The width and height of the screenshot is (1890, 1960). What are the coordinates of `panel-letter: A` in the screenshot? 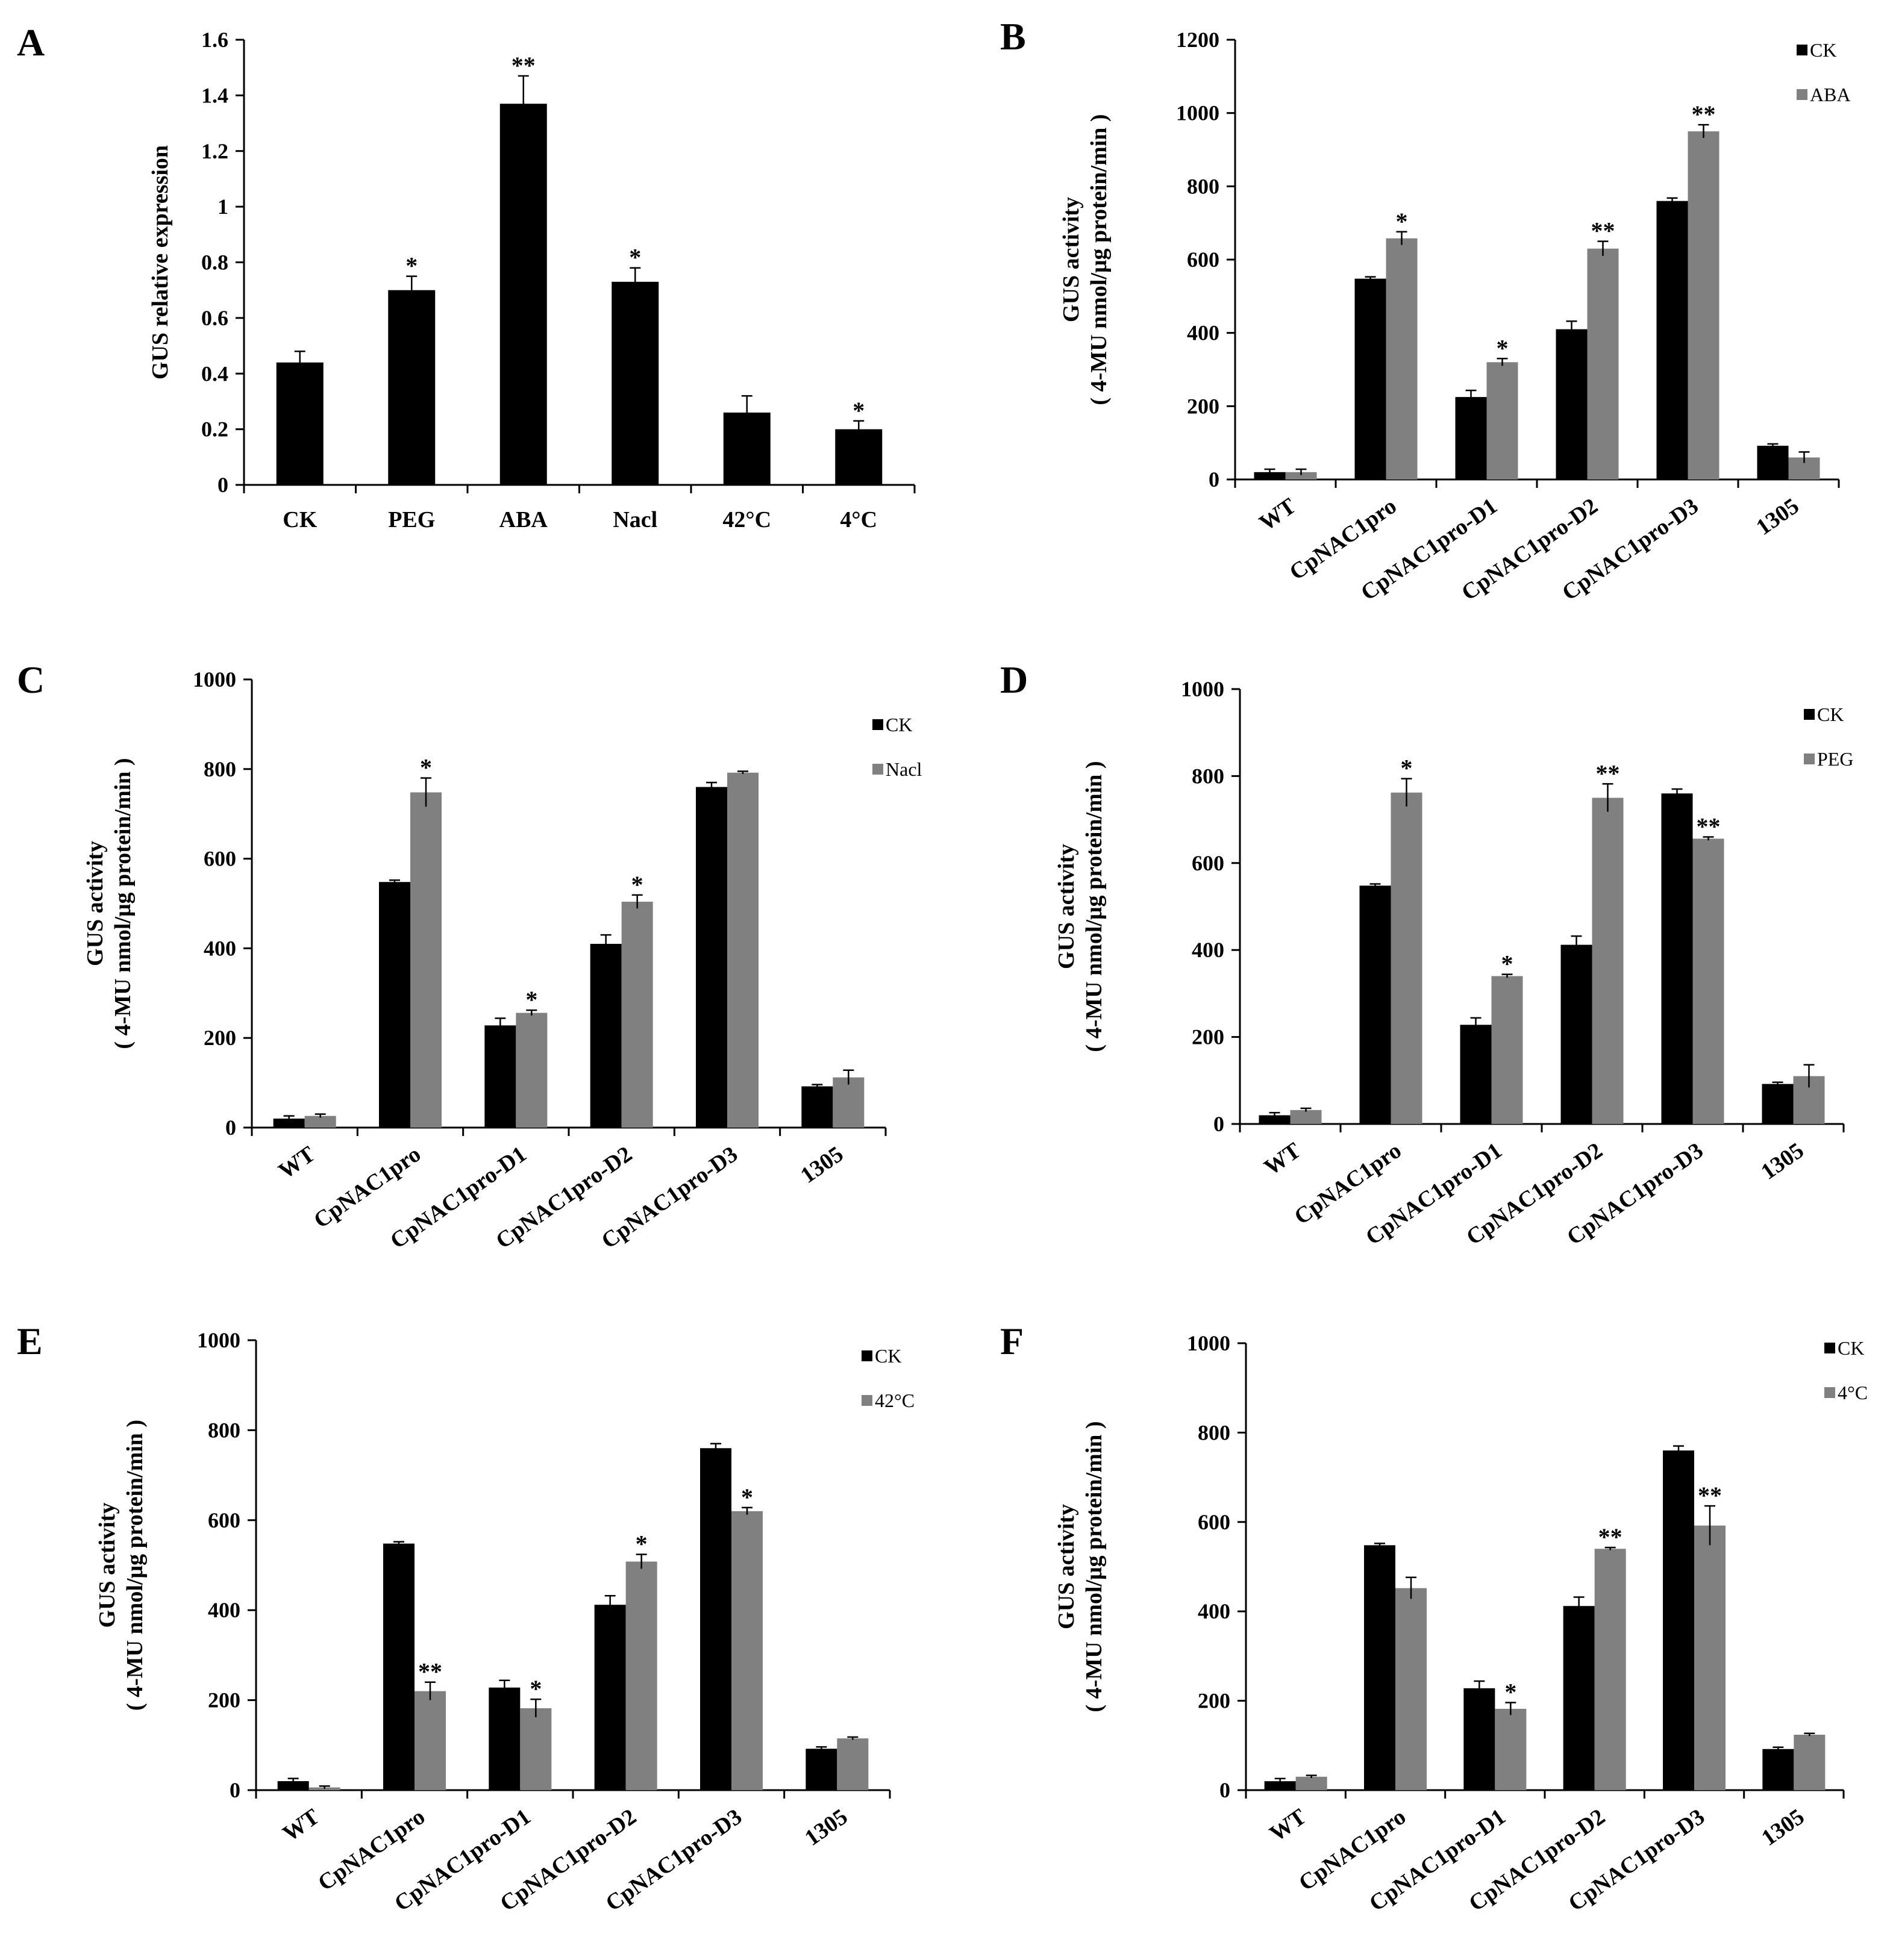 It's located at (31, 42).